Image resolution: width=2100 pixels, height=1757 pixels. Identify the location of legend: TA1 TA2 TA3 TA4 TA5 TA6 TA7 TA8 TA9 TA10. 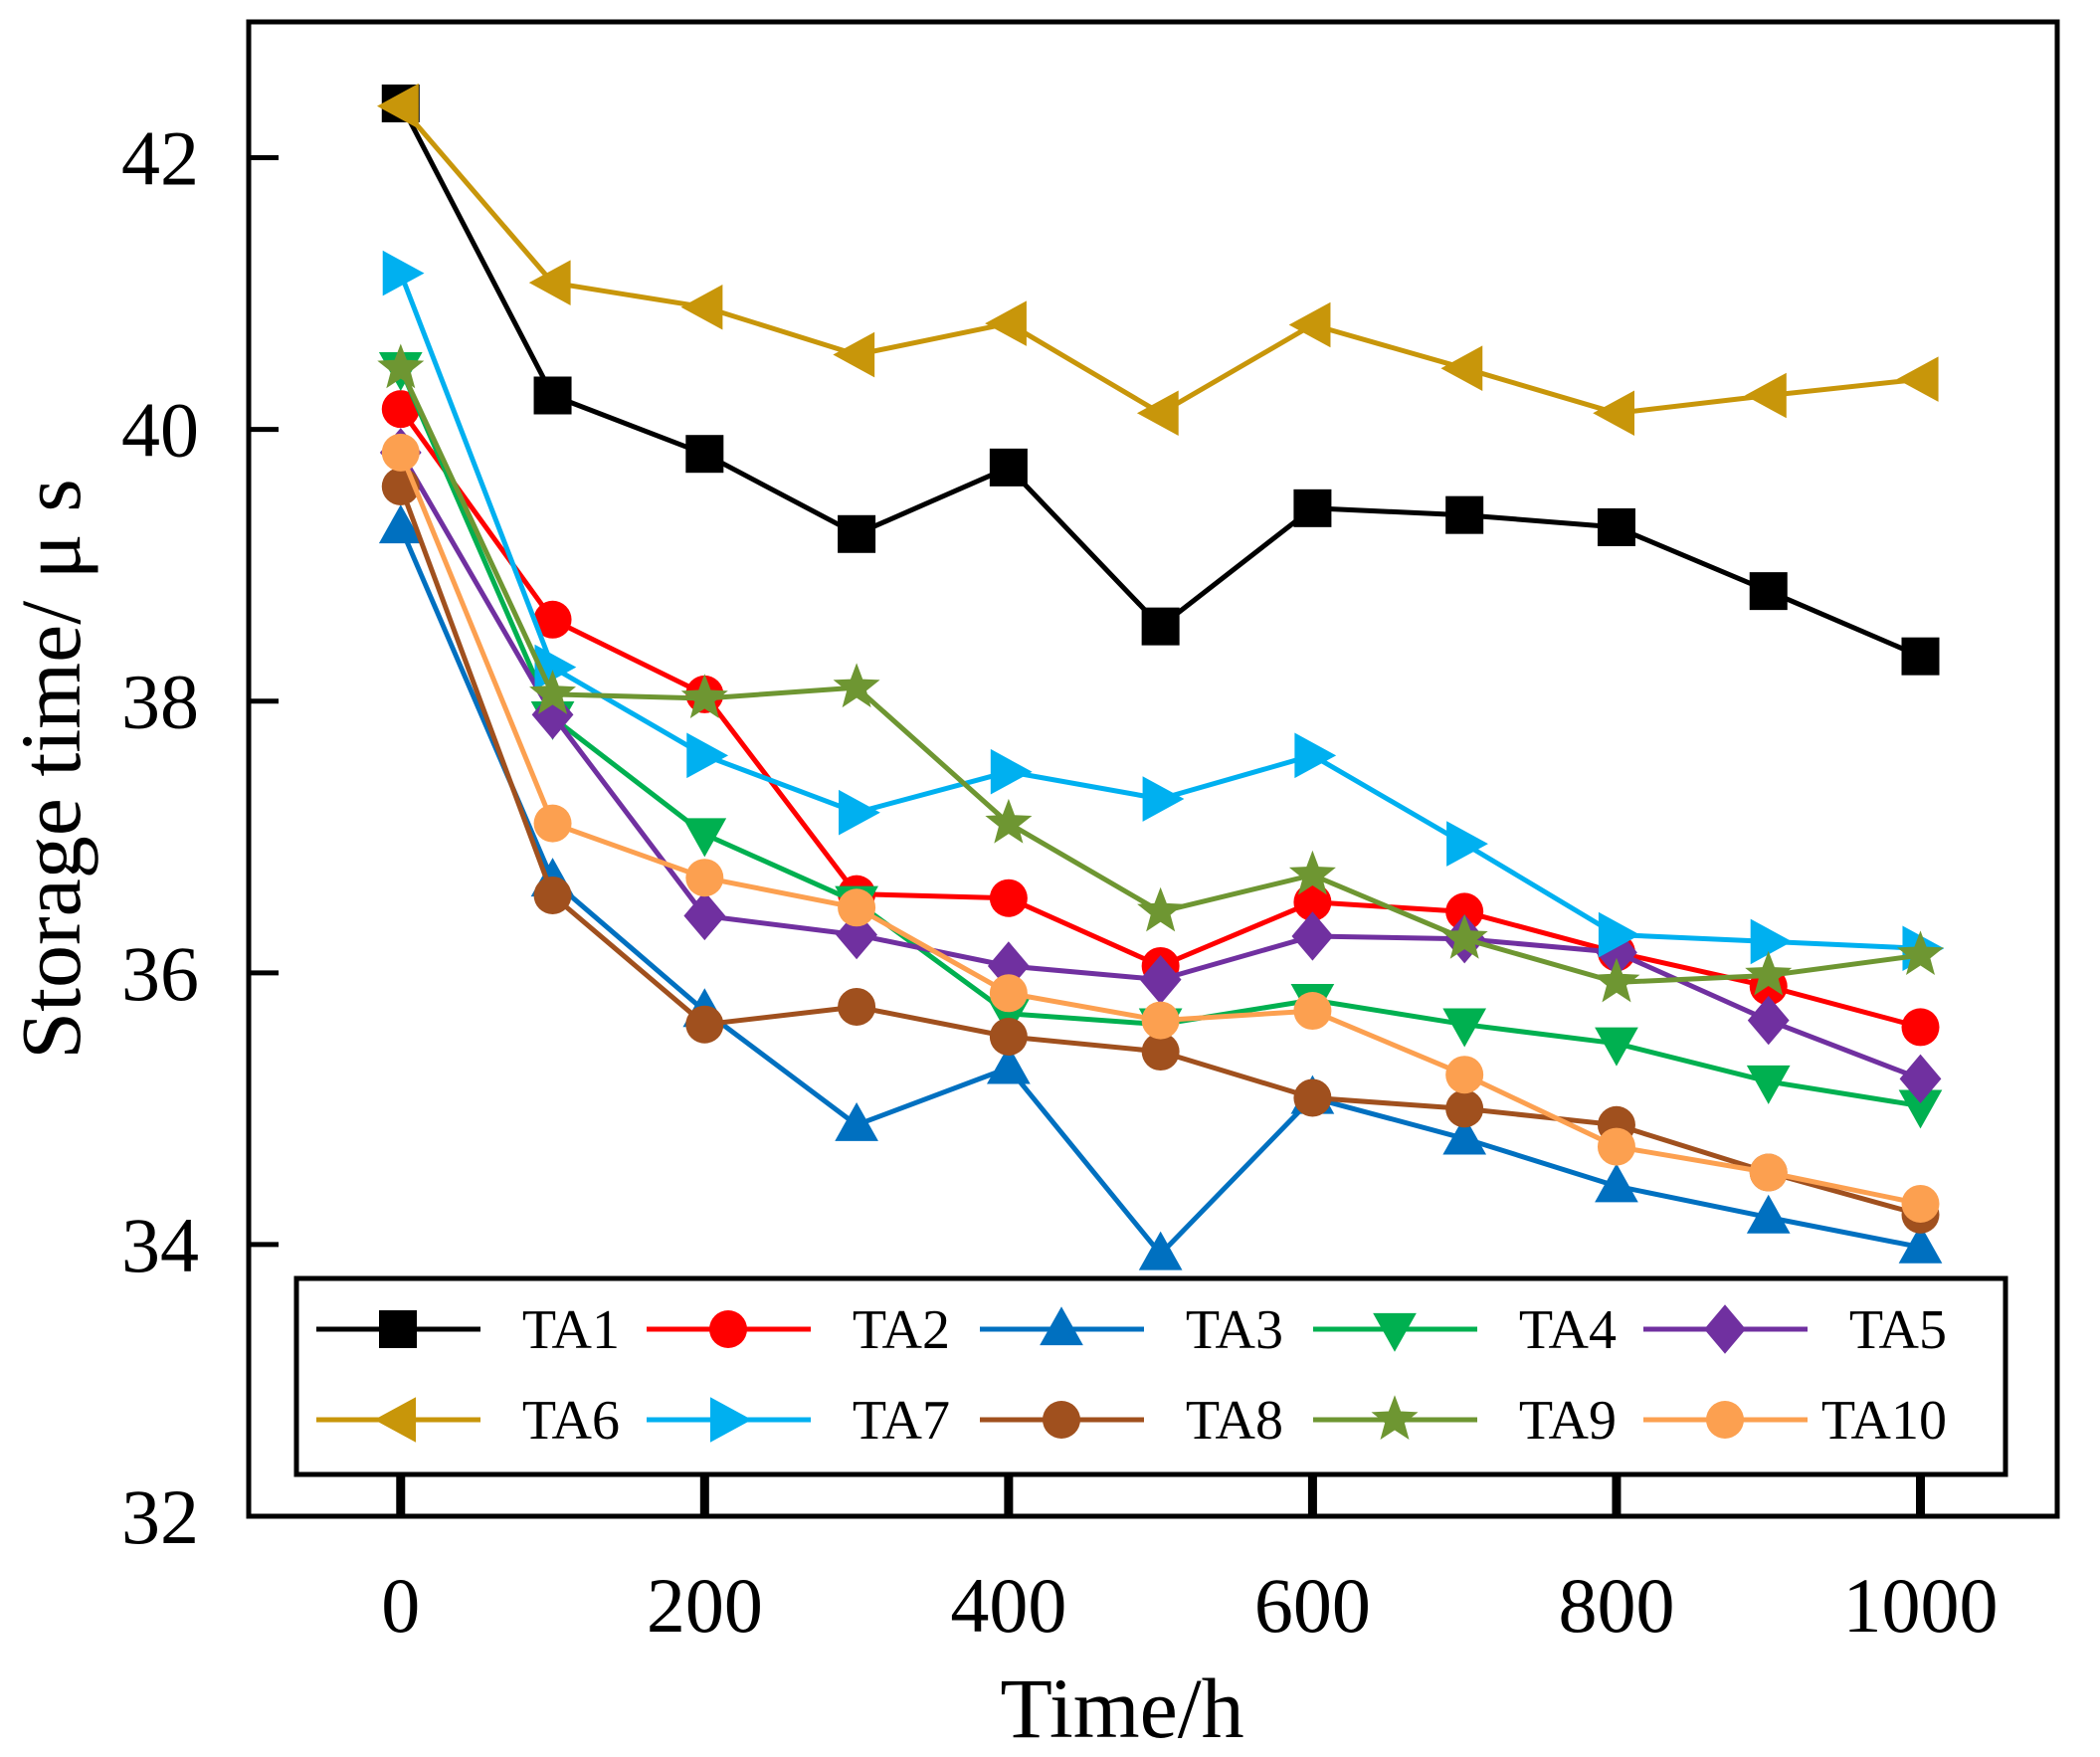
(1150, 1376).